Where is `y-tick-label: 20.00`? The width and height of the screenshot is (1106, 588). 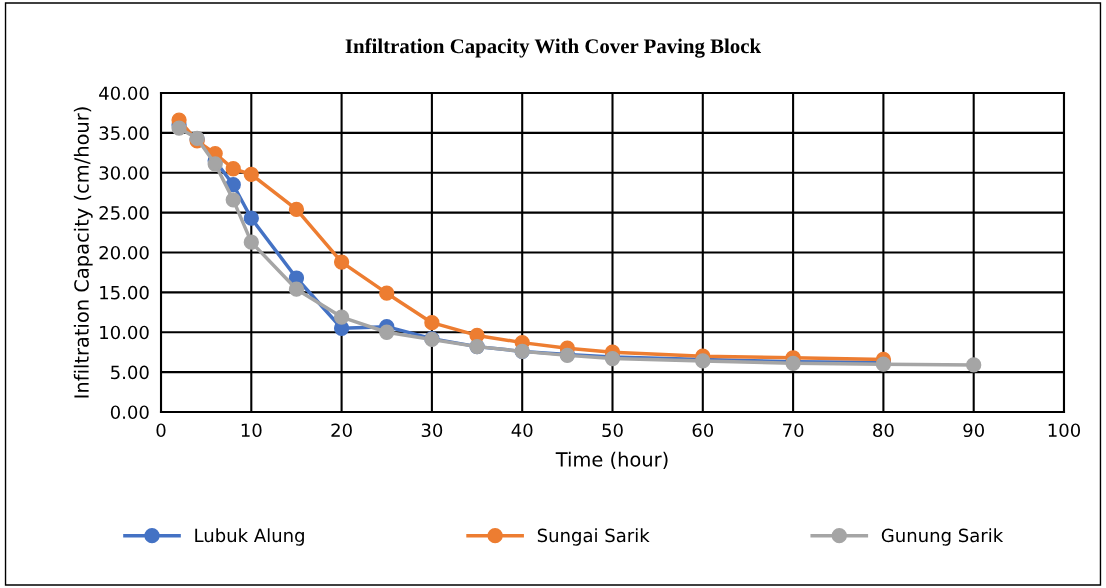
y-tick-label: 20.00 is located at coordinates (124, 252).